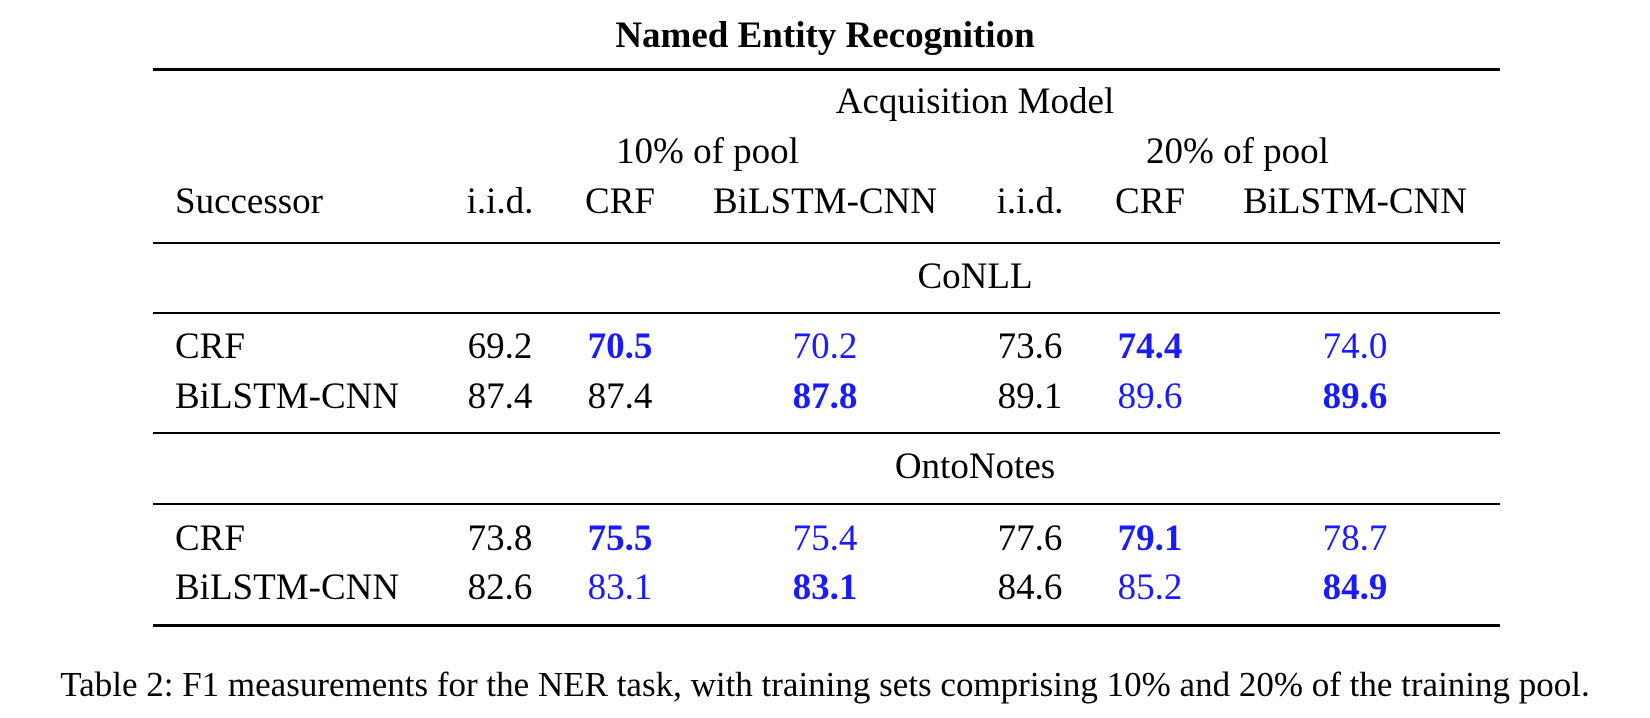 The height and width of the screenshot is (718, 1650). What do you see at coordinates (1150, 346) in the screenshot?
I see `table-cell: 74.4` at bounding box center [1150, 346].